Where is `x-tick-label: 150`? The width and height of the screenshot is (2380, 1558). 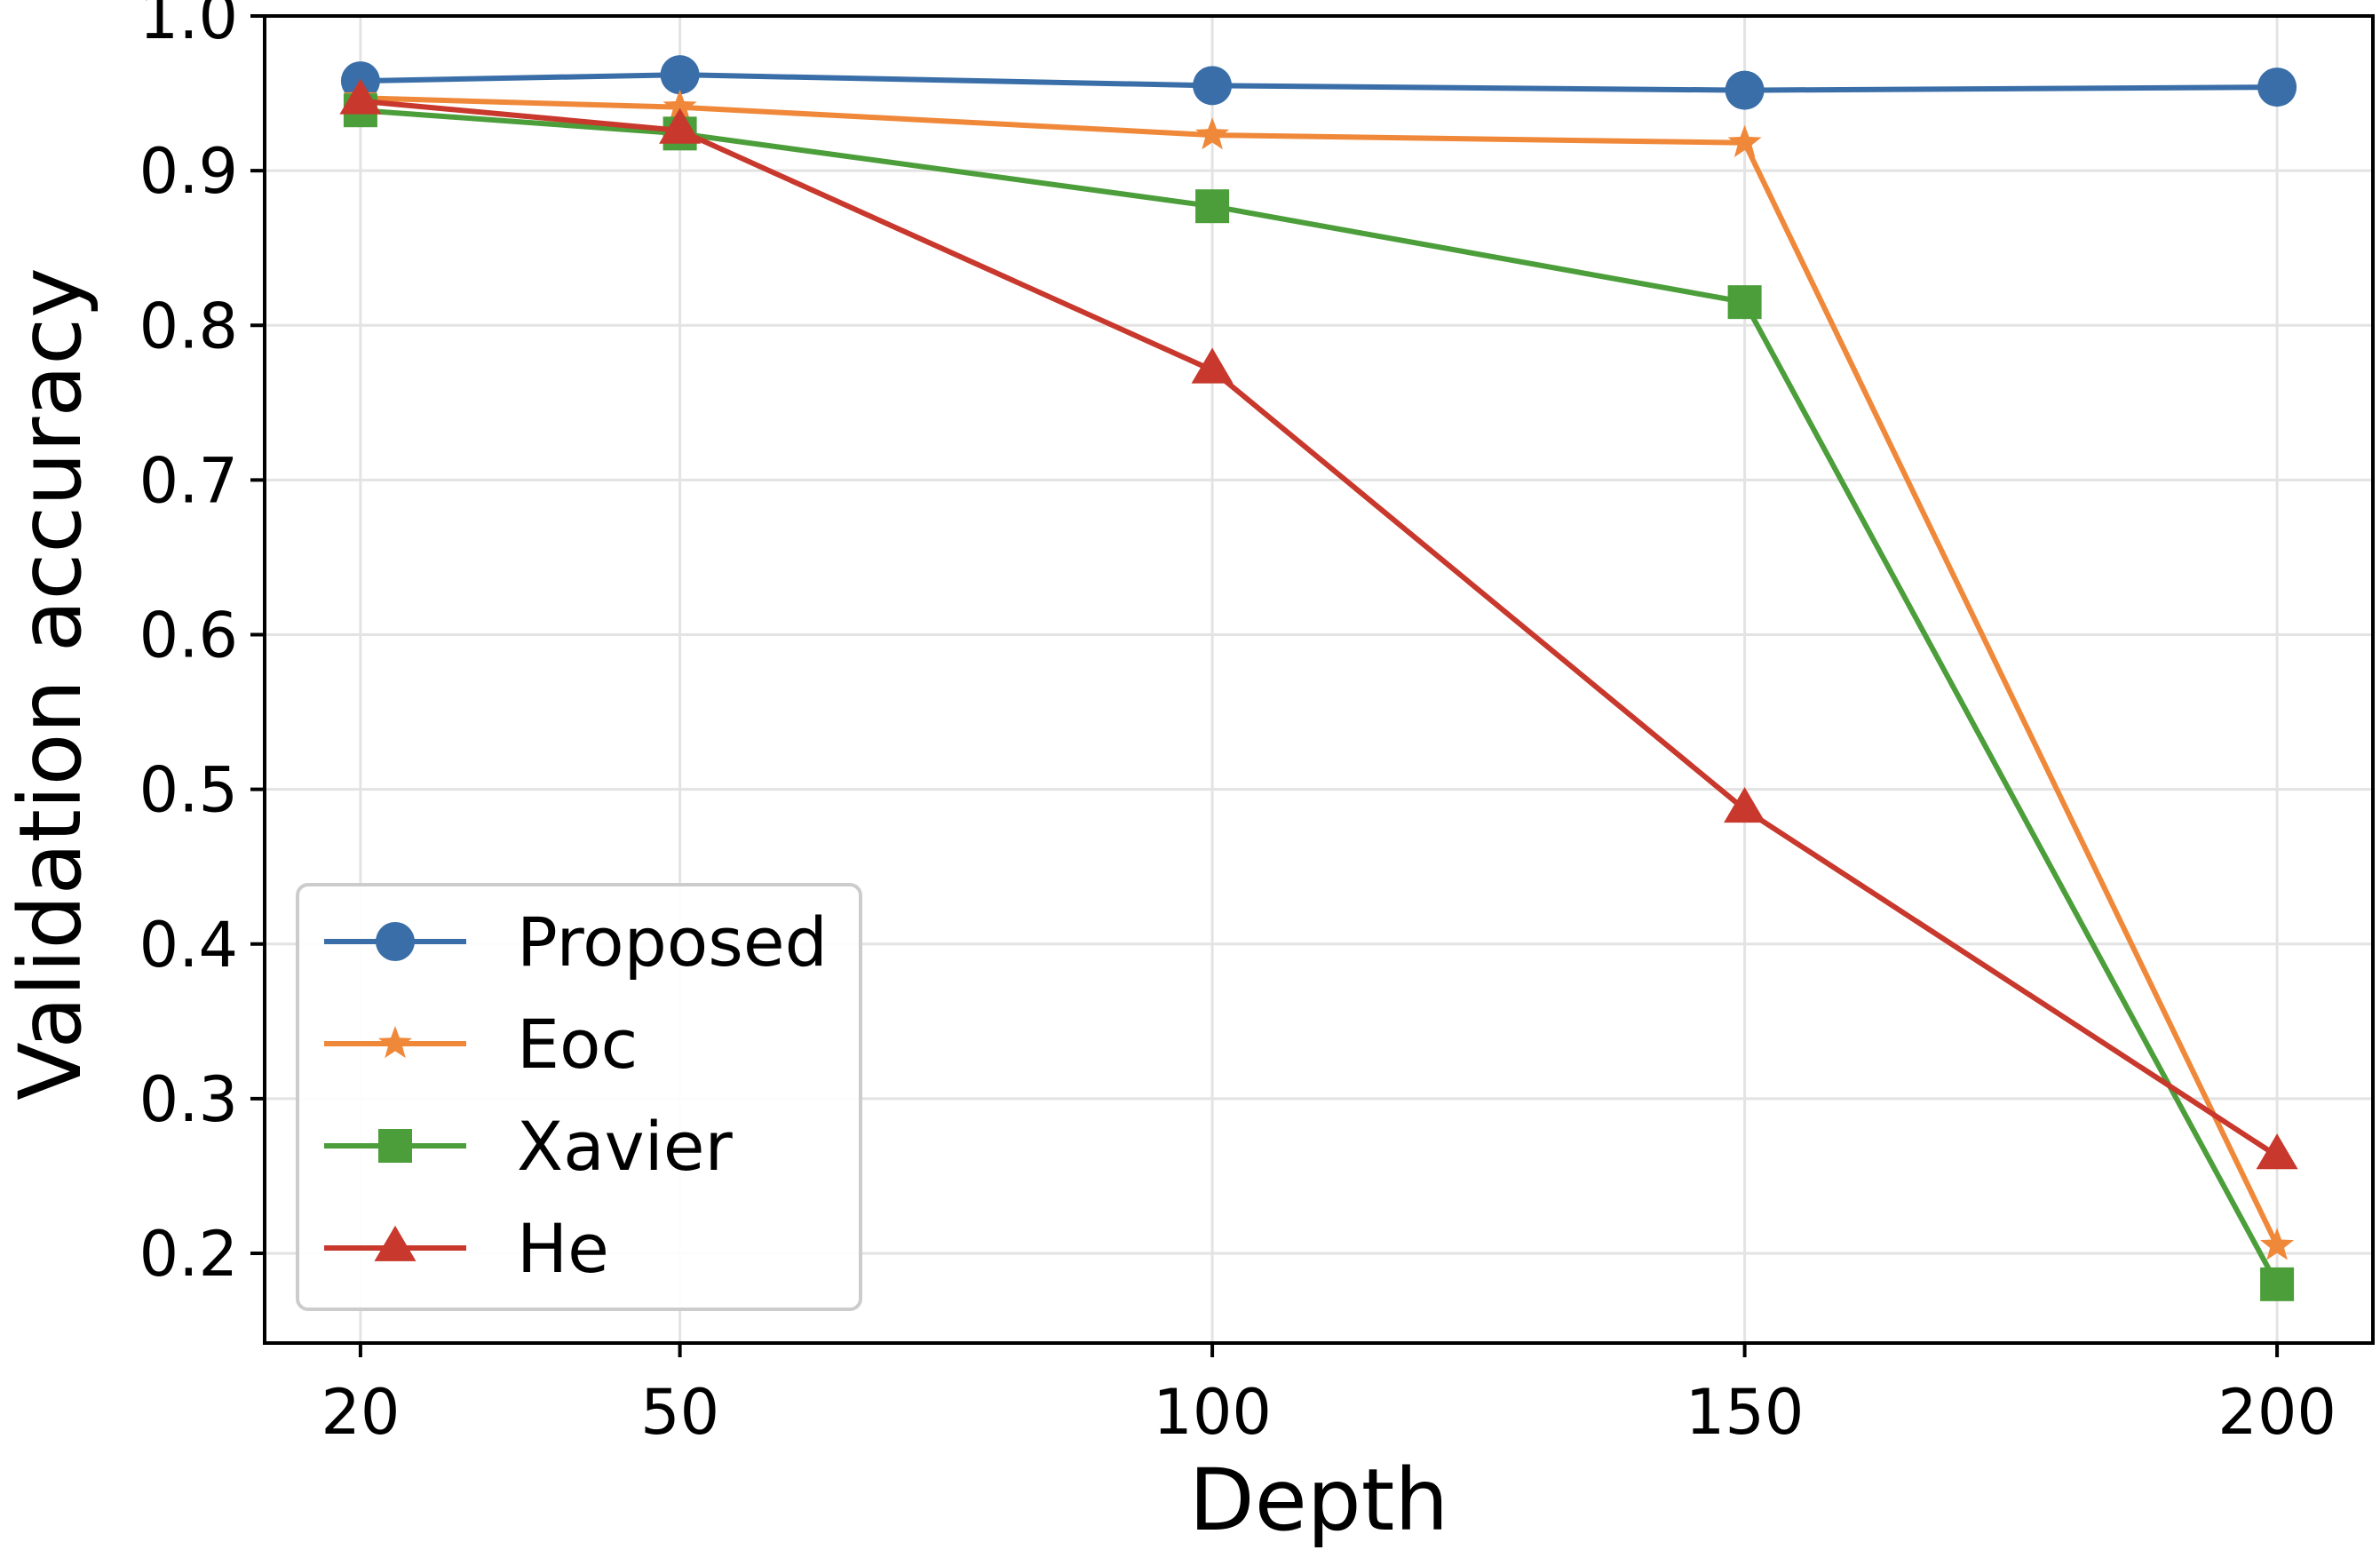
x-tick-label: 150 is located at coordinates (1745, 1412).